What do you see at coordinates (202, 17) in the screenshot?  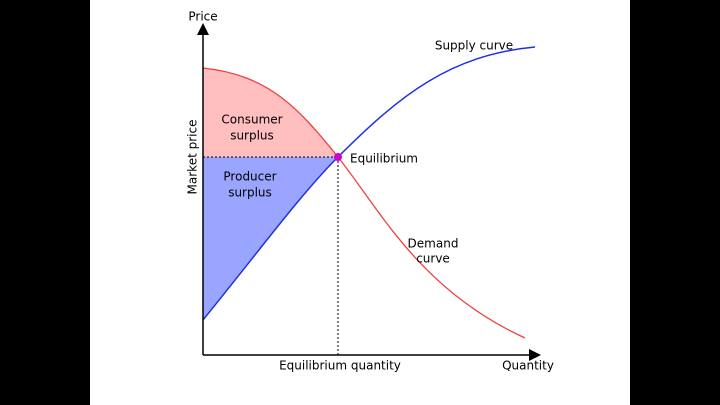 I see `y-axis-label: Price` at bounding box center [202, 17].